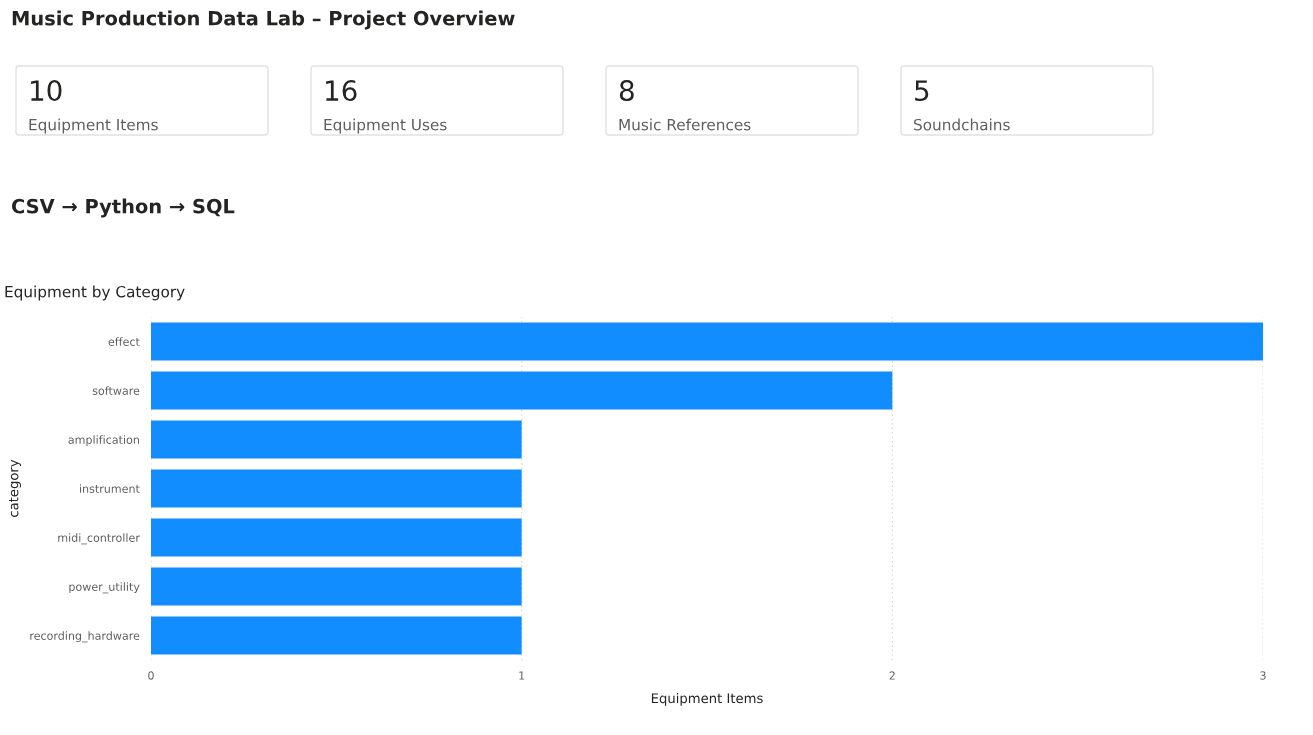  Describe the element at coordinates (93, 126) in the screenshot. I see `category-label: Equipment Items` at that location.